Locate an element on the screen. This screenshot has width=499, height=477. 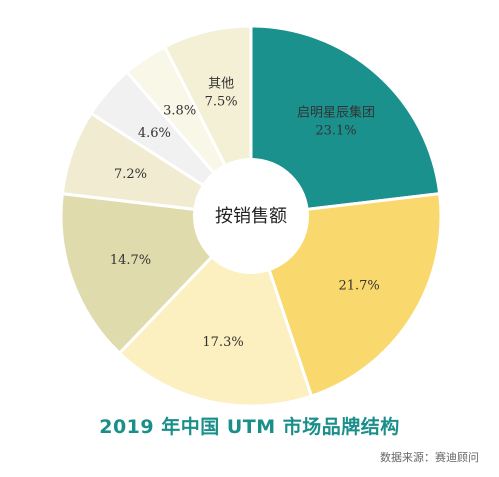
center-label: 按销售额 is located at coordinates (251, 216).